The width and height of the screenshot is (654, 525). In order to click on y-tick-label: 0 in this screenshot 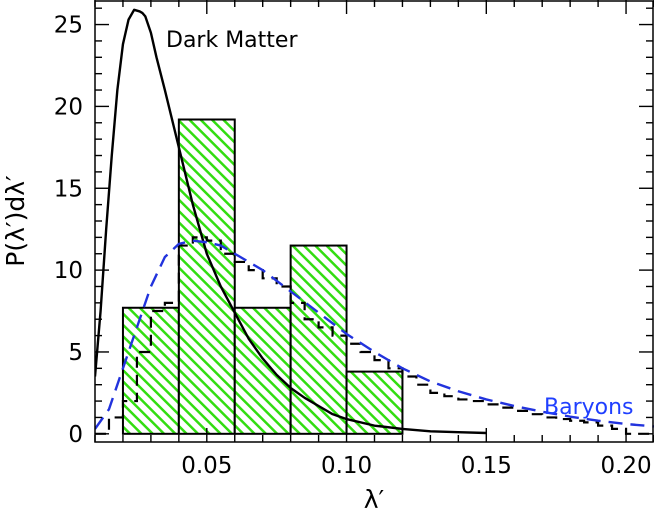, I will do `click(75, 435)`.